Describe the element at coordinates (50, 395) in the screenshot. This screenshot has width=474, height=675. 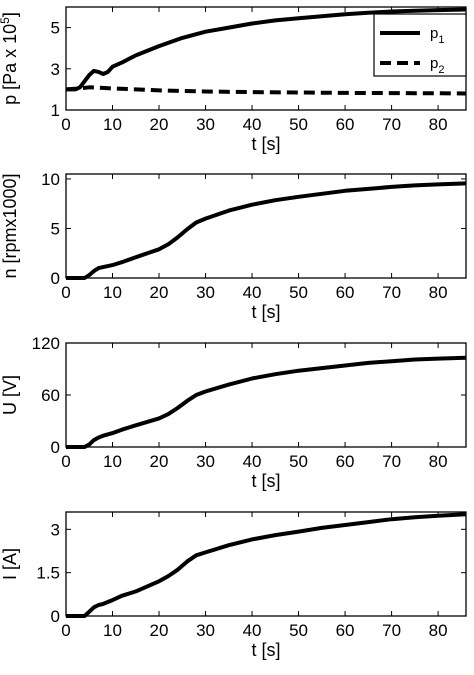
I see `y-tick-label: 60` at that location.